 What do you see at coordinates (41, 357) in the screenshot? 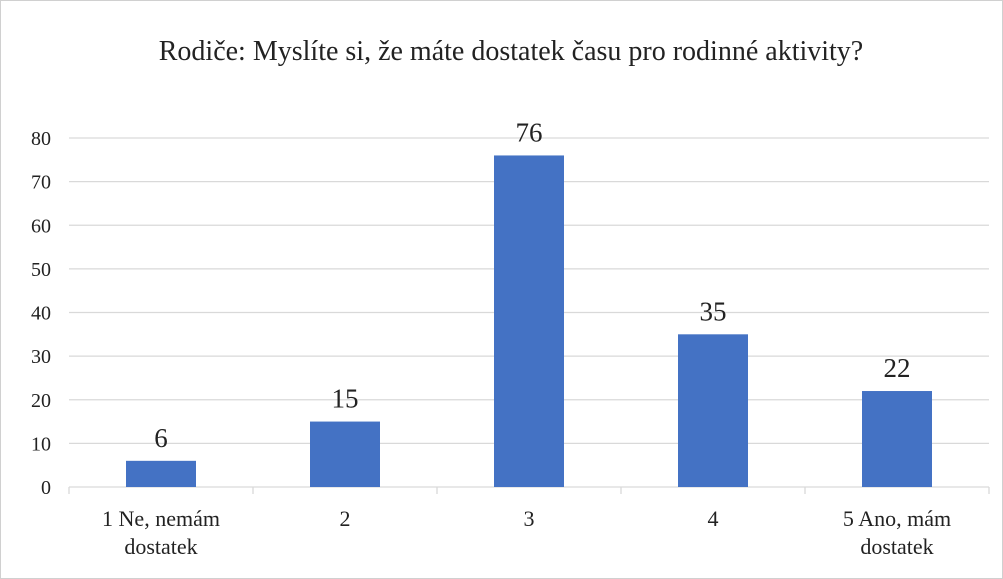
I see `y-tick-label: 30` at bounding box center [41, 357].